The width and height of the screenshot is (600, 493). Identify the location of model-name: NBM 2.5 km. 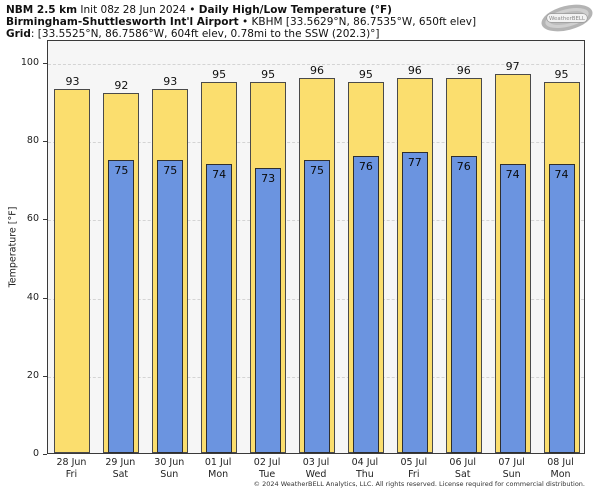
(42, 10).